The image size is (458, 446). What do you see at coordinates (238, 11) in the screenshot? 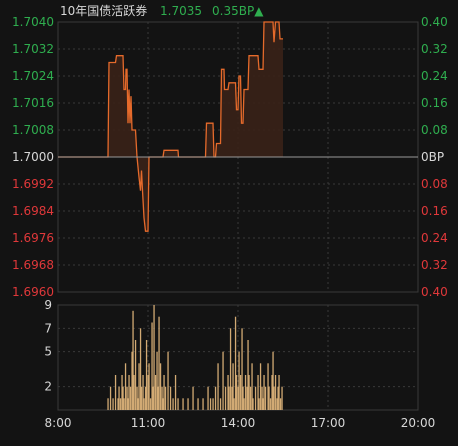
I see `price-change: 0.35BP▲` at bounding box center [238, 11].